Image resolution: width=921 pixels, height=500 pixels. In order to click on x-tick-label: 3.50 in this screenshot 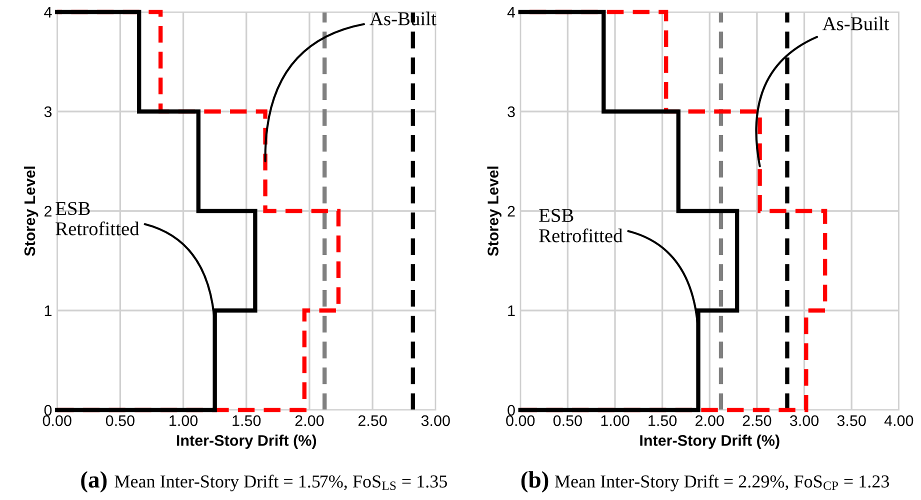, I will do `click(851, 420)`.